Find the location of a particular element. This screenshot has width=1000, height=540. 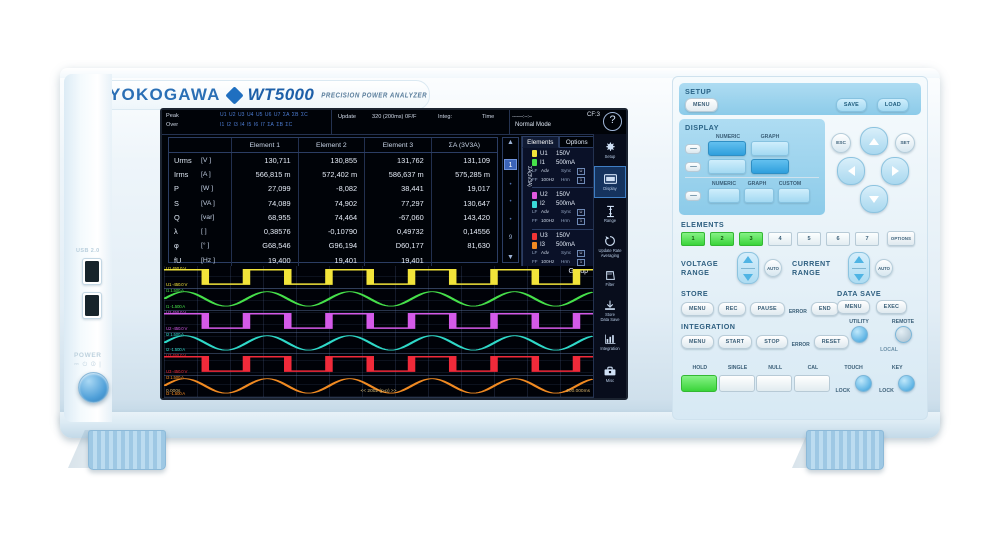

integration-stop-button: STOP is located at coordinates (772, 342).